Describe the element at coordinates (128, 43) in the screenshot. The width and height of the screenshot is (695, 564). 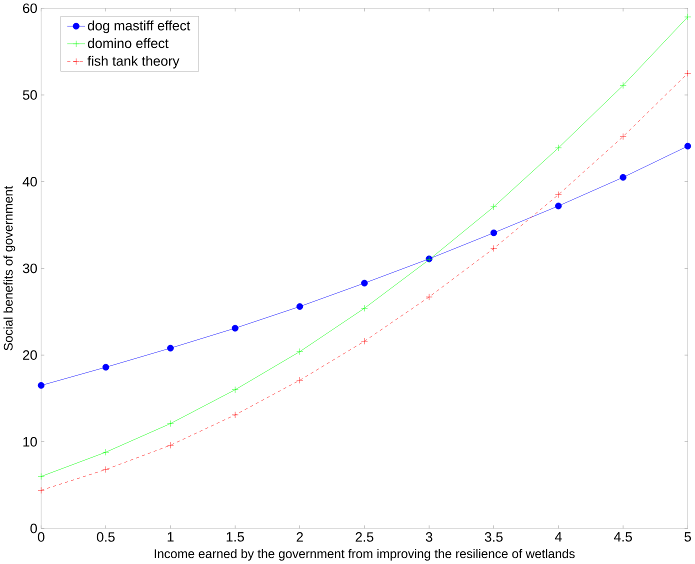
I see `legend-label: domino effect` at that location.